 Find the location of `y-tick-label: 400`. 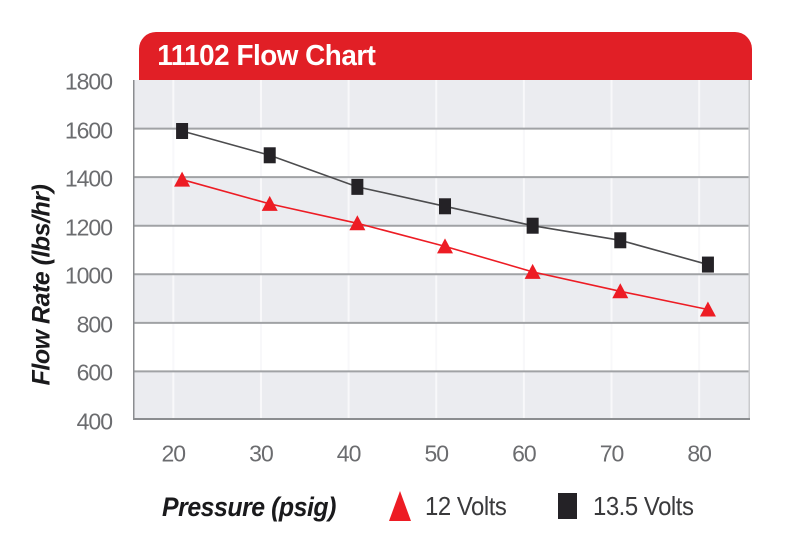

y-tick-label: 400 is located at coordinates (94, 421).